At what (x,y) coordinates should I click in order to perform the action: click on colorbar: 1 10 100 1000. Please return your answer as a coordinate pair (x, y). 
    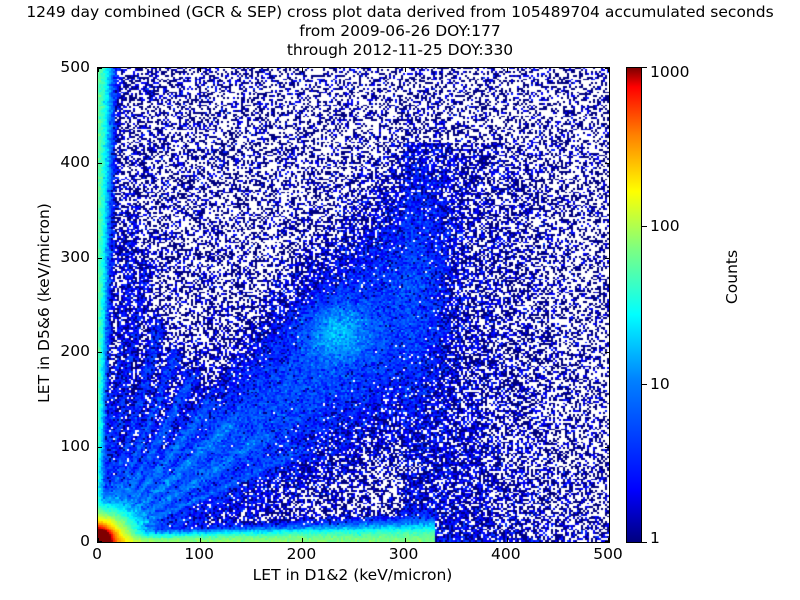
    Looking at the image, I should click on (657, 305).